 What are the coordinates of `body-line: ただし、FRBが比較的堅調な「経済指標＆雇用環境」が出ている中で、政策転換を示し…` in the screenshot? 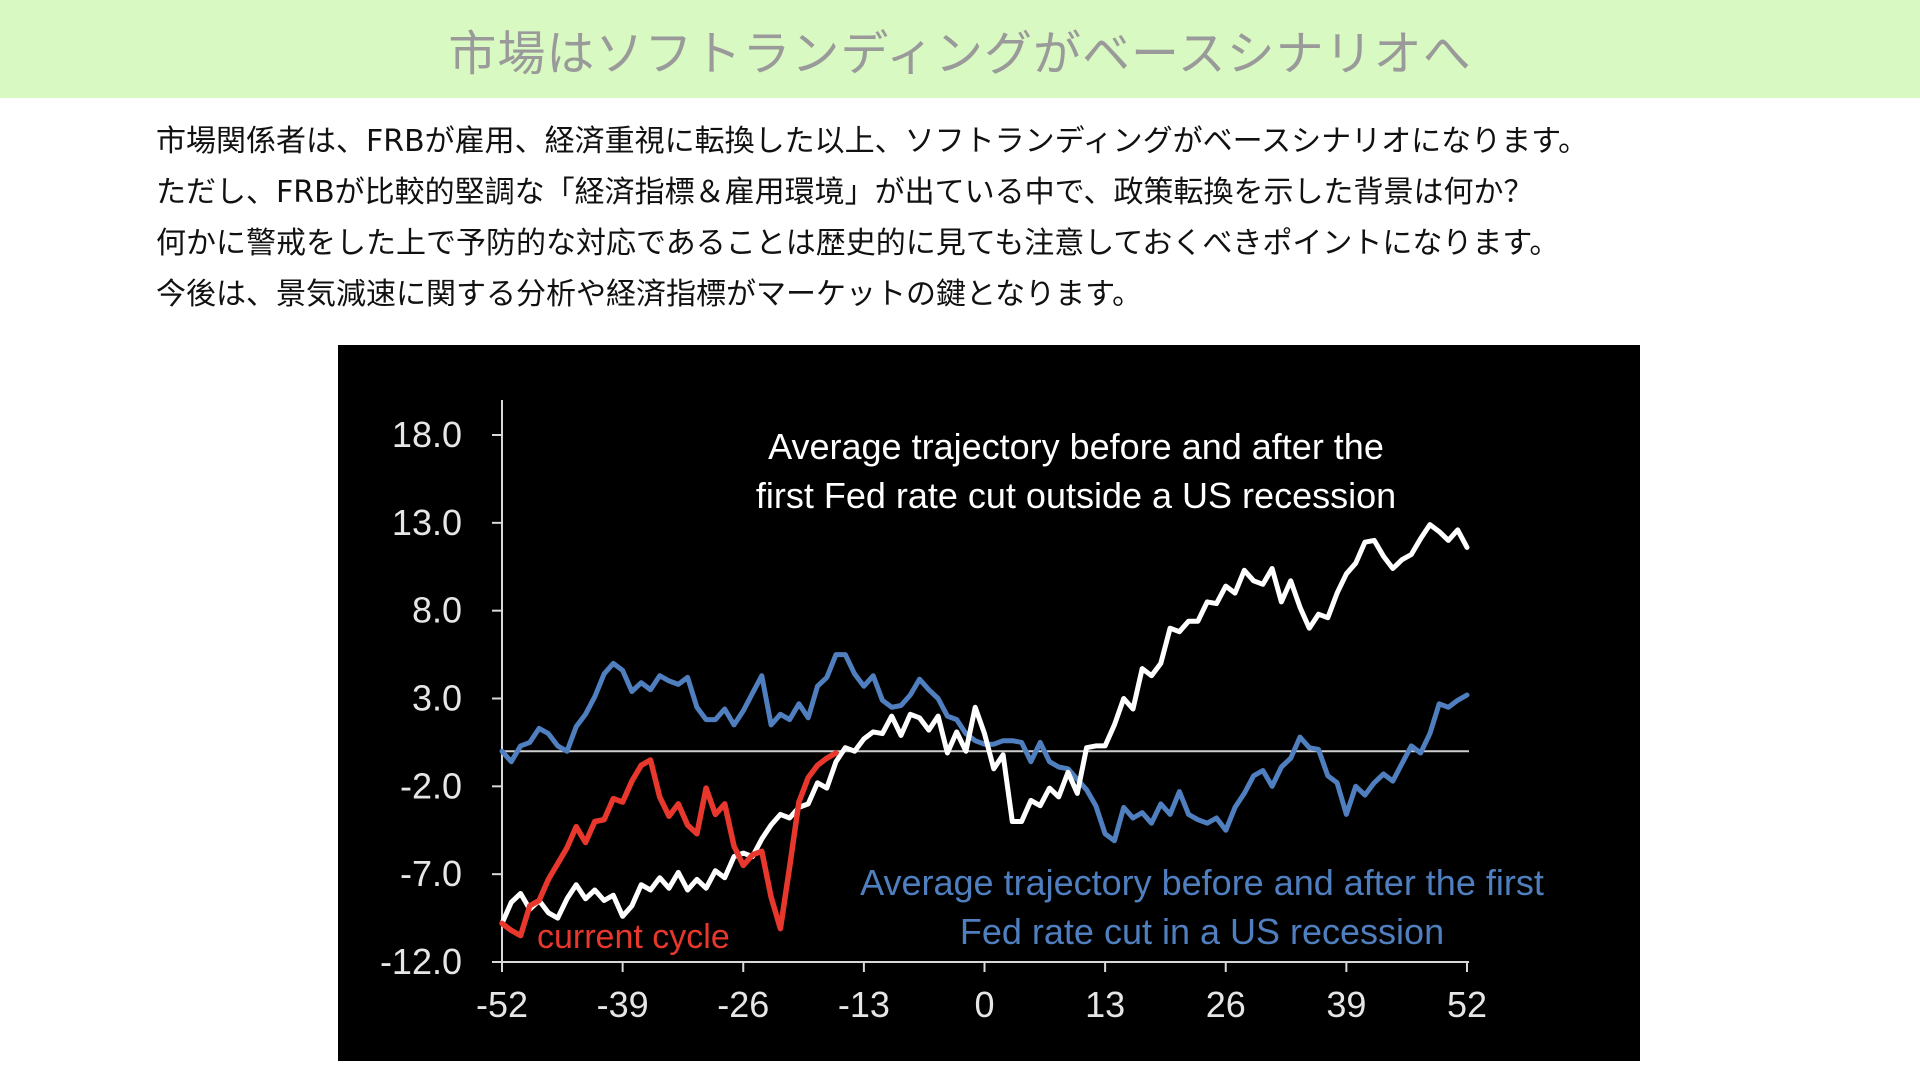 It's located at (845, 192).